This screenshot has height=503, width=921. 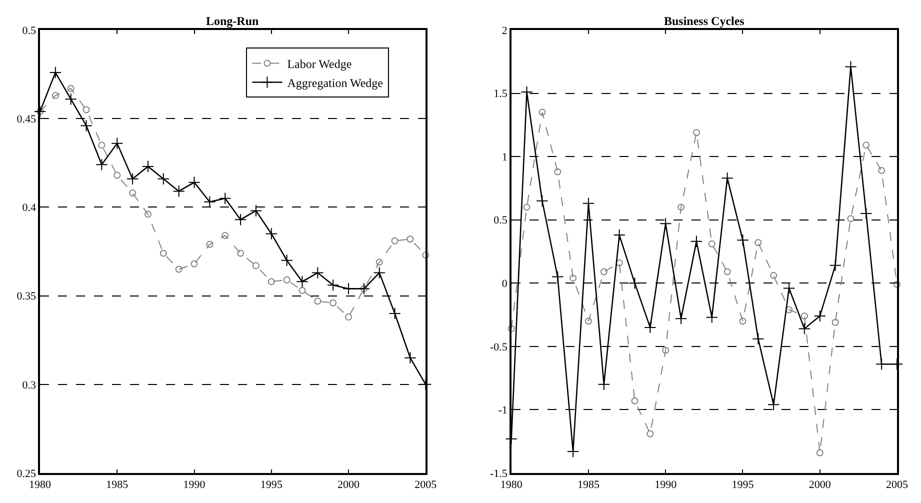 What do you see at coordinates (501, 94) in the screenshot?
I see `y-tick-label: 1.5` at bounding box center [501, 94].